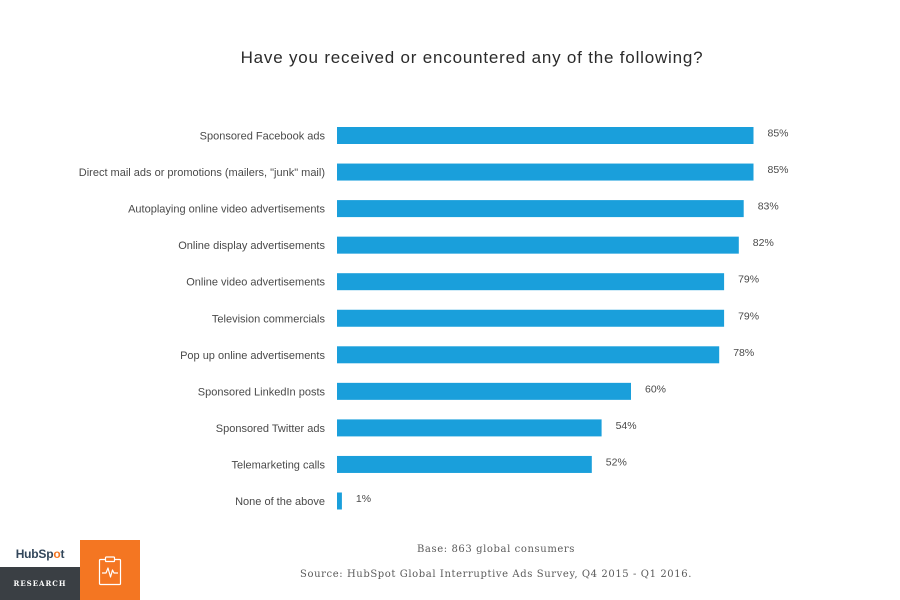 The image size is (900, 600). I want to click on hubspot-research-badge: HubSp o t RESEARCH, so click(40, 570).